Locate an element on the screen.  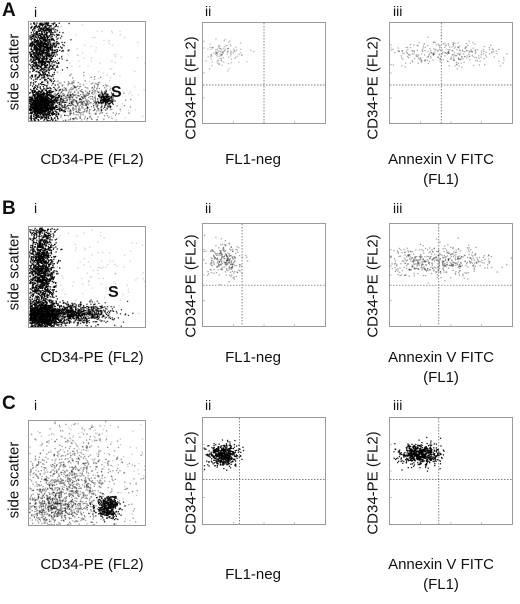
xlabel-b-i: CD34-PE (FL2) is located at coordinates (92, 357).